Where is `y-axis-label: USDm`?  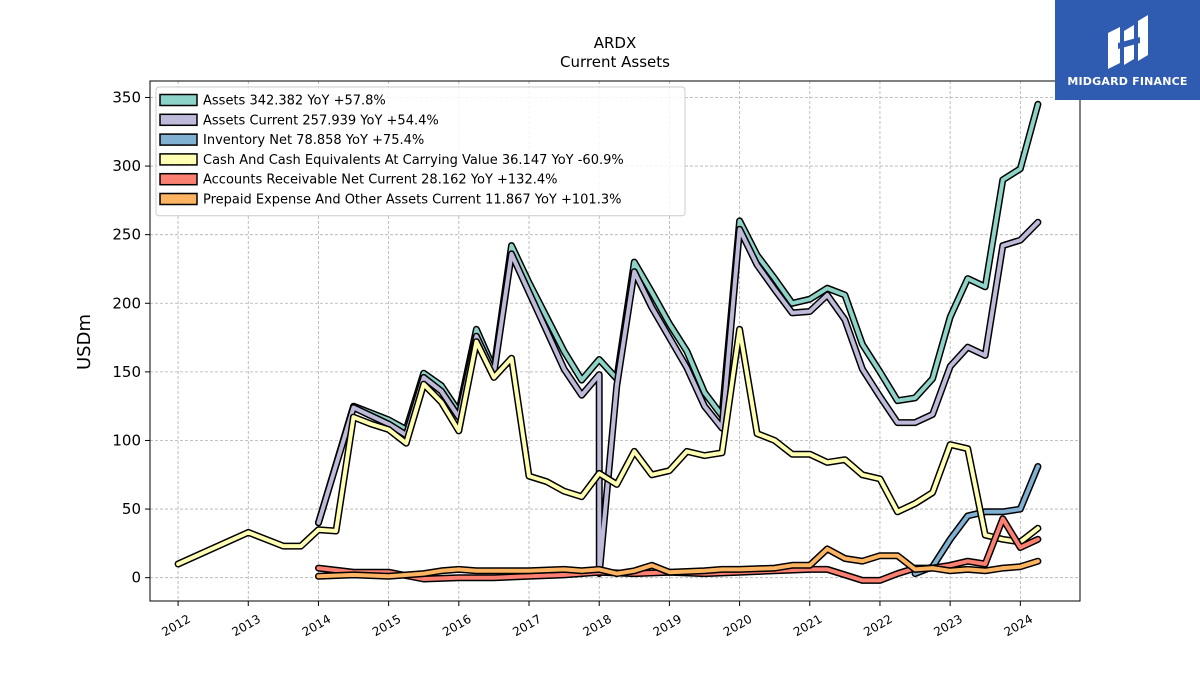 y-axis-label: USDm is located at coordinates (84, 342).